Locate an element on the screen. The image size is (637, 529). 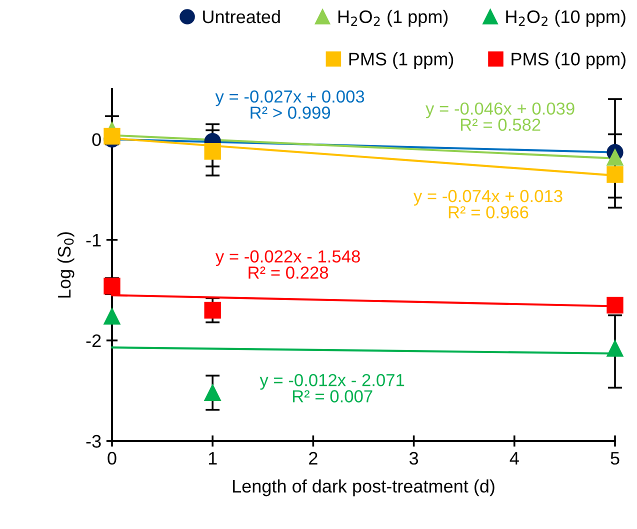
y-tick-label: -2 is located at coordinates (93, 340).